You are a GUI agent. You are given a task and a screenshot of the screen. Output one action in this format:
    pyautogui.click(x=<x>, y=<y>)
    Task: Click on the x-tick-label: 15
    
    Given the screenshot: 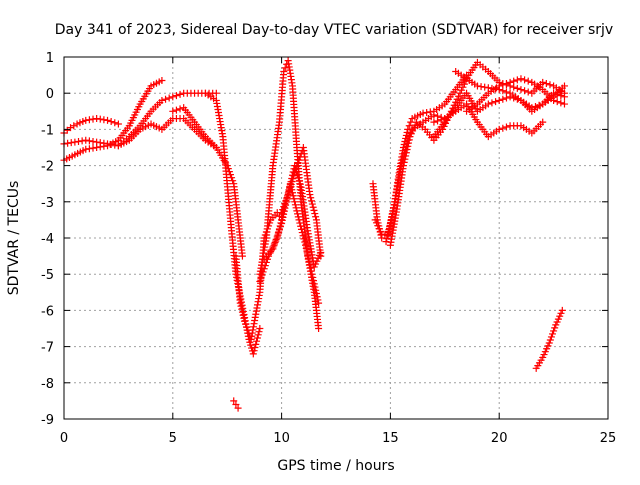 What is the action you would take?
    pyautogui.click(x=390, y=438)
    